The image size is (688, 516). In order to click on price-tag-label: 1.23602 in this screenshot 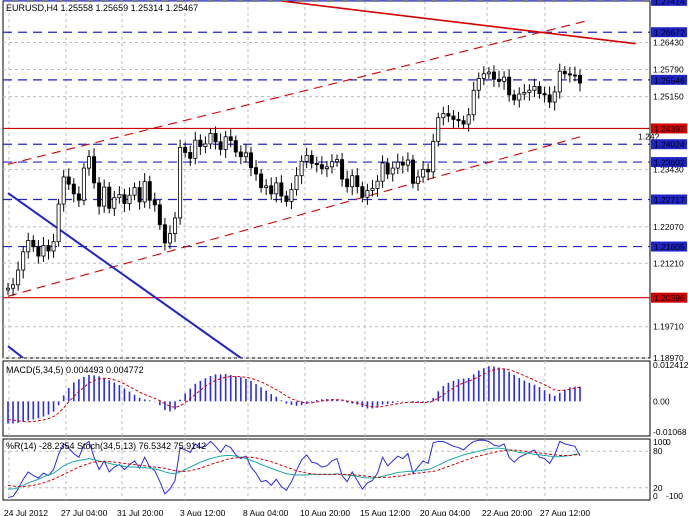, I will do `click(669, 163)`.